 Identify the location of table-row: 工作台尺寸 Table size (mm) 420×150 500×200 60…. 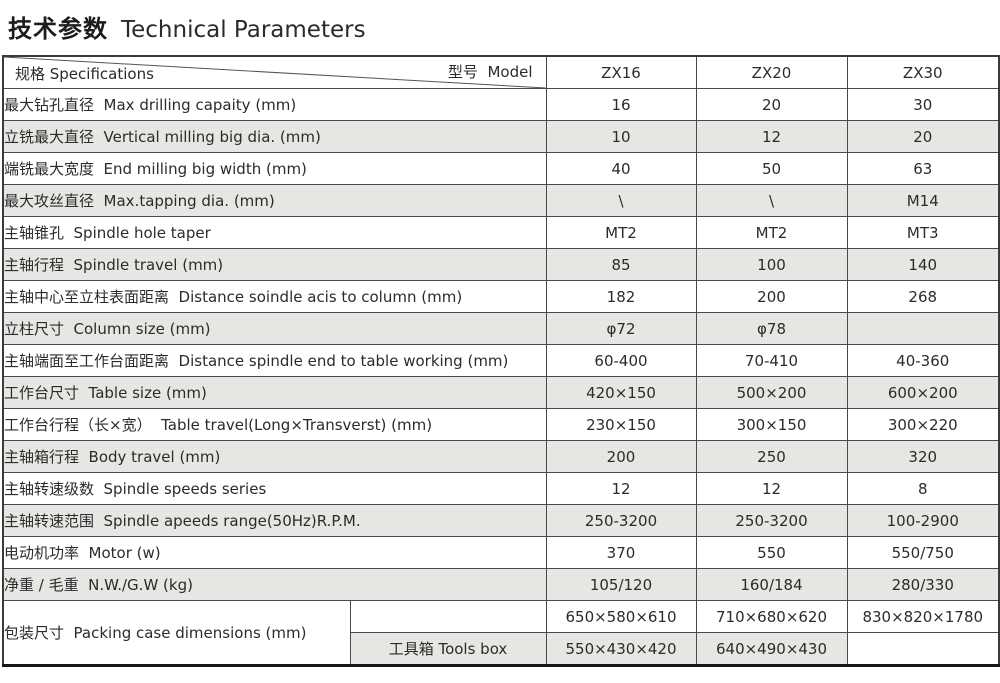
(501, 392).